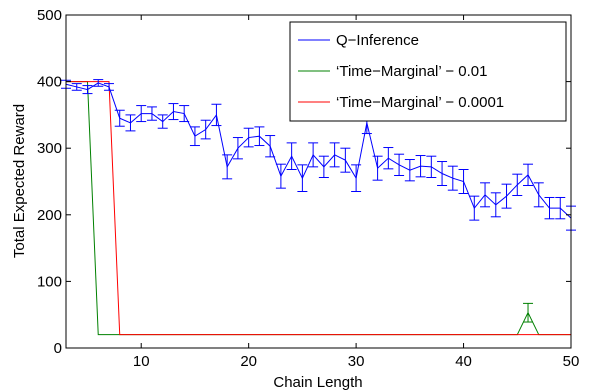 This screenshot has width=590, height=391. Describe the element at coordinates (49, 281) in the screenshot. I see `y-tick-label: 100` at that location.